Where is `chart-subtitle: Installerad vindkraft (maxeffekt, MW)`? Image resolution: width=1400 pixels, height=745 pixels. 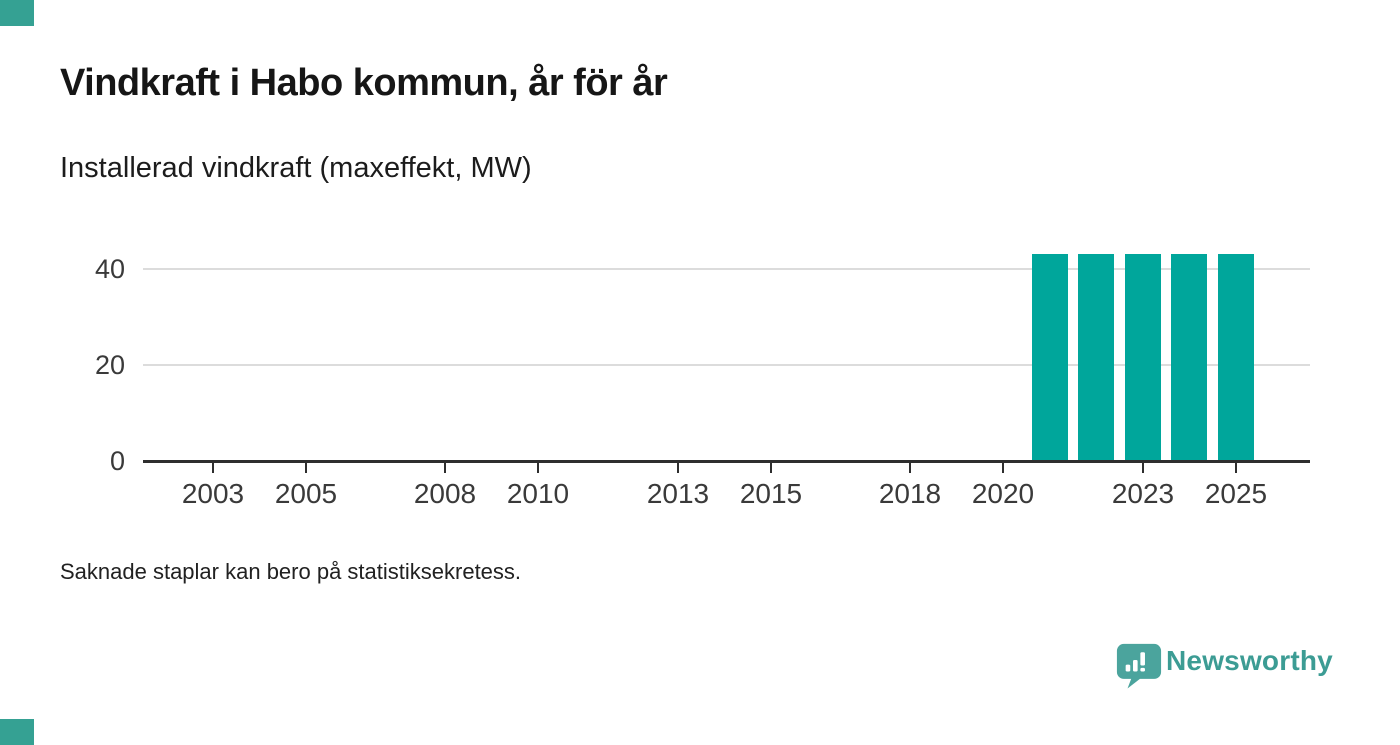 chart-subtitle: Installerad vindkraft (maxeffekt, MW) is located at coordinates (296, 168).